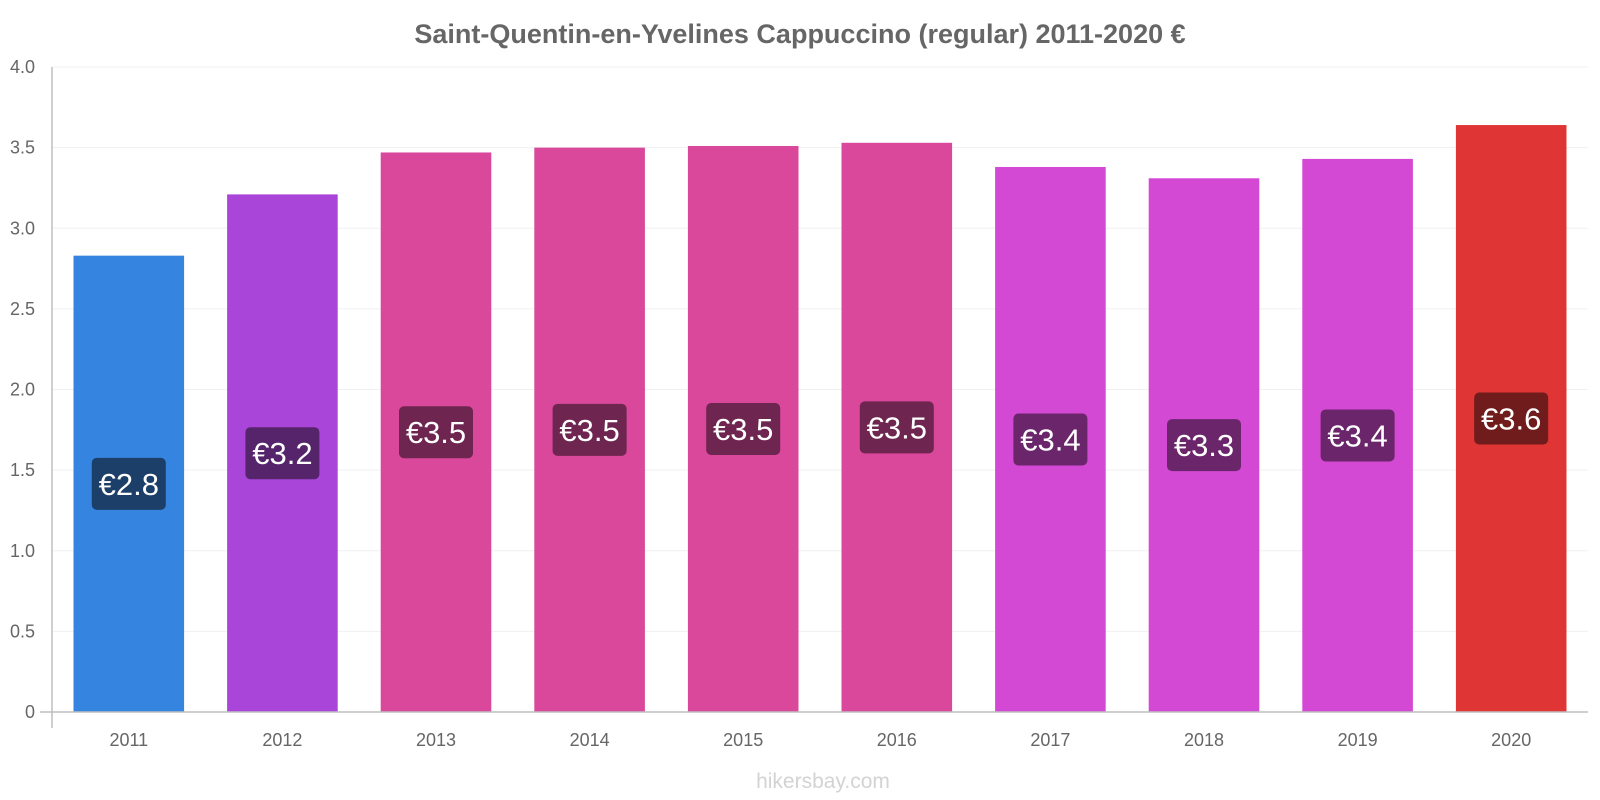 The image size is (1600, 800). I want to click on x-tick-label: 2014, so click(590, 740).